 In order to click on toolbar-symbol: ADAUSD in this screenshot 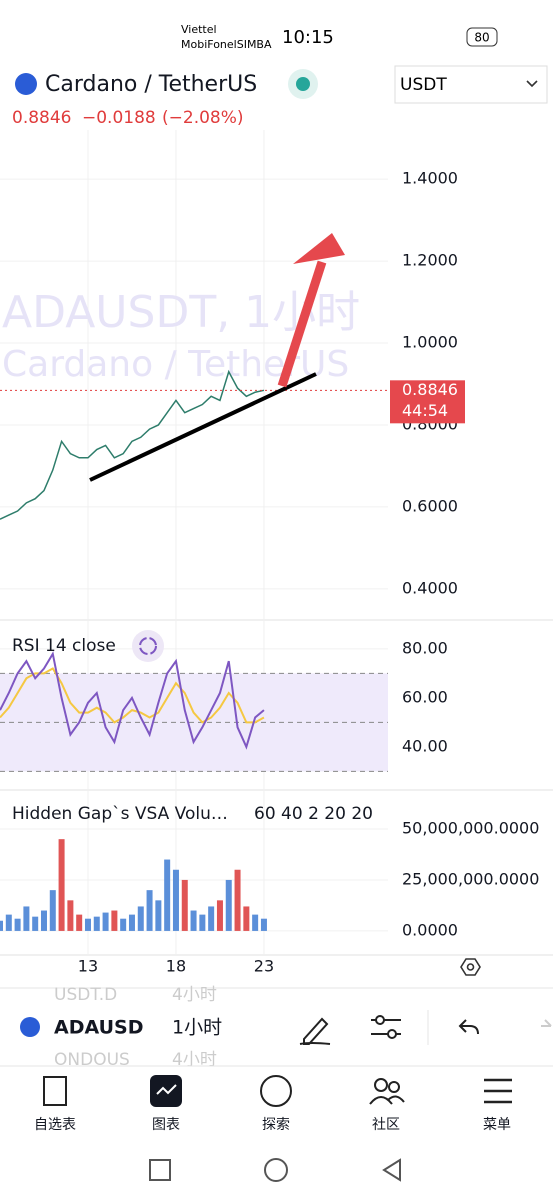, I will do `click(98, 1028)`.